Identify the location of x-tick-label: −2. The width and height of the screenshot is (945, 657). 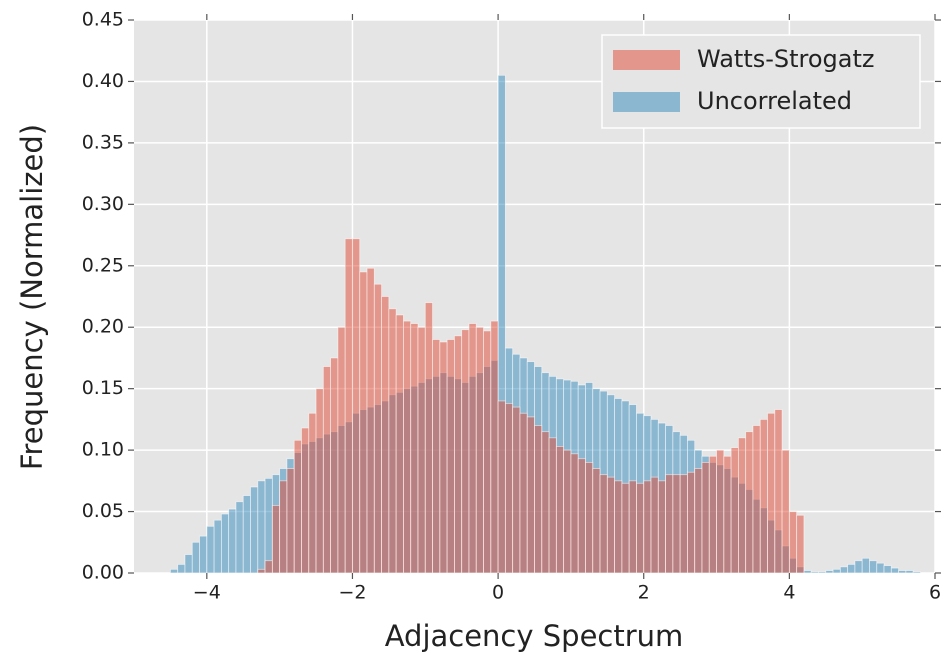
(352, 593).